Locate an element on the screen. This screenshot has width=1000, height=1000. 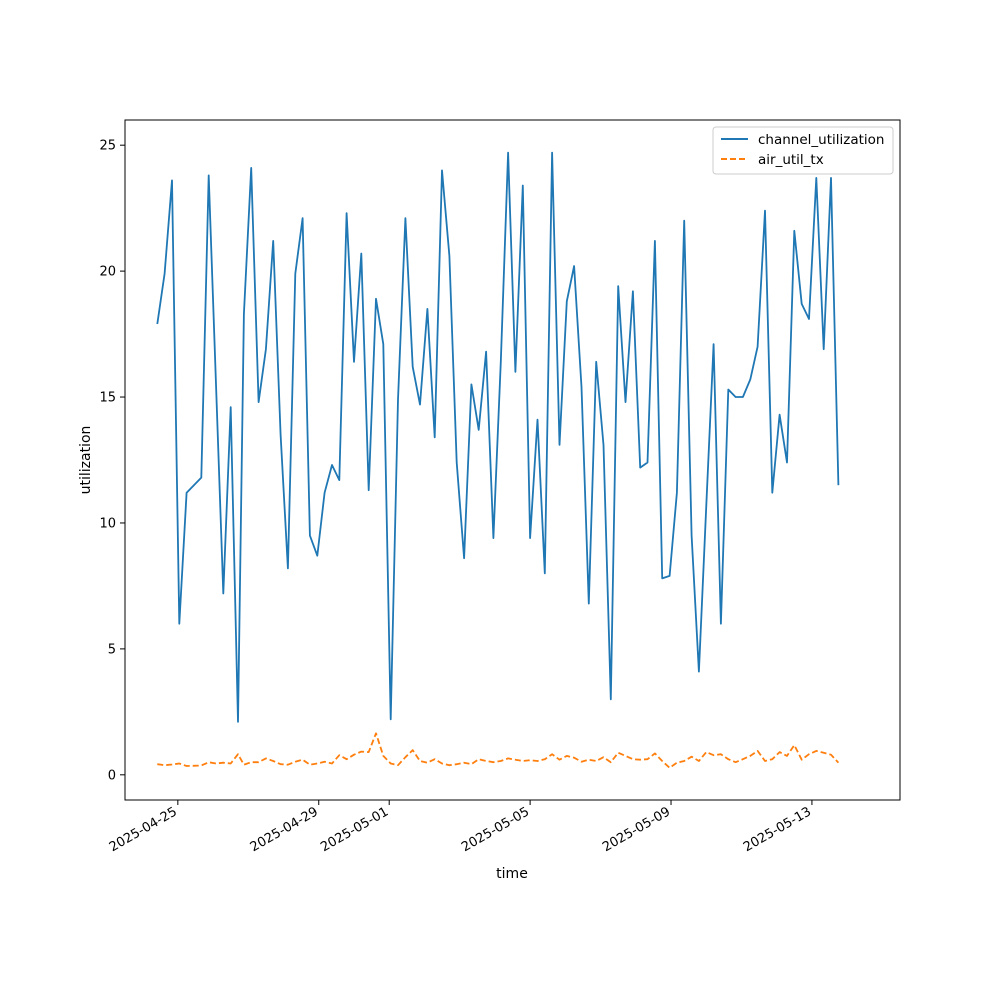
y-tick-label: 15 is located at coordinates (107, 398).